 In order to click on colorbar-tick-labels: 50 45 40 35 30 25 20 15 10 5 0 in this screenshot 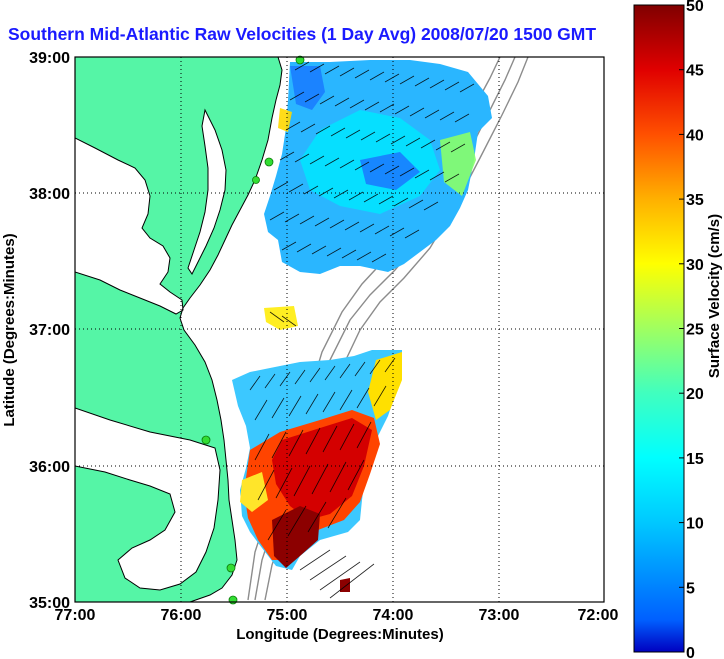, I will do `click(695, 329)`.